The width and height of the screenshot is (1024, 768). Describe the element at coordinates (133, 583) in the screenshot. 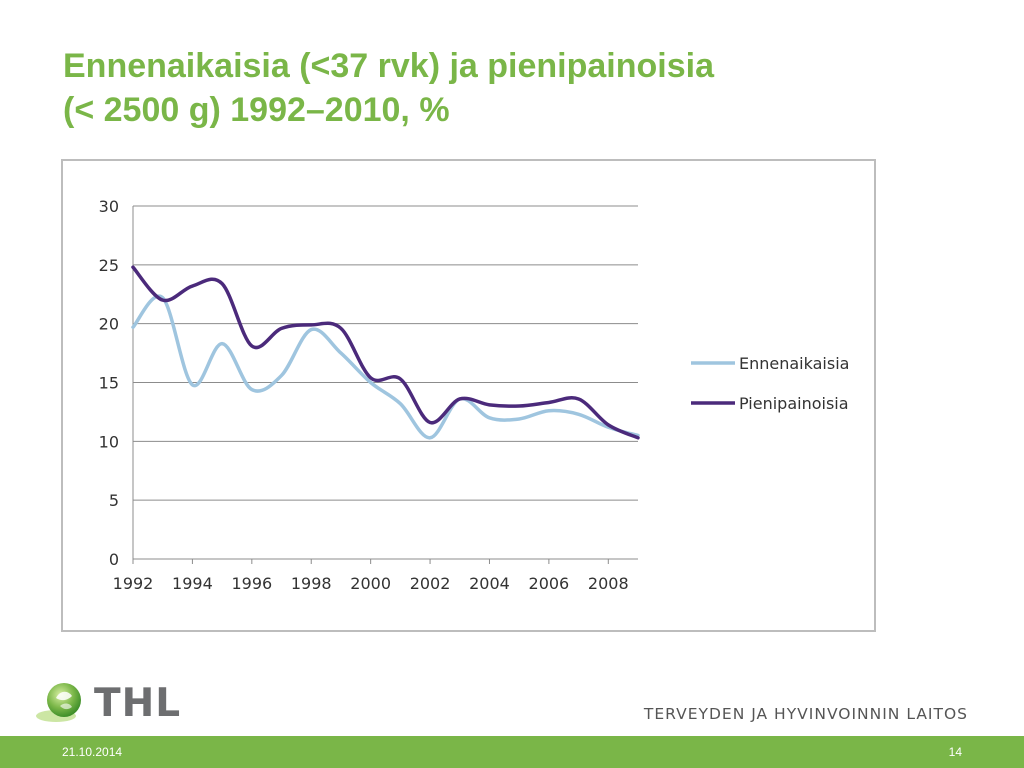

I see `x-tick-label: 1992` at that location.